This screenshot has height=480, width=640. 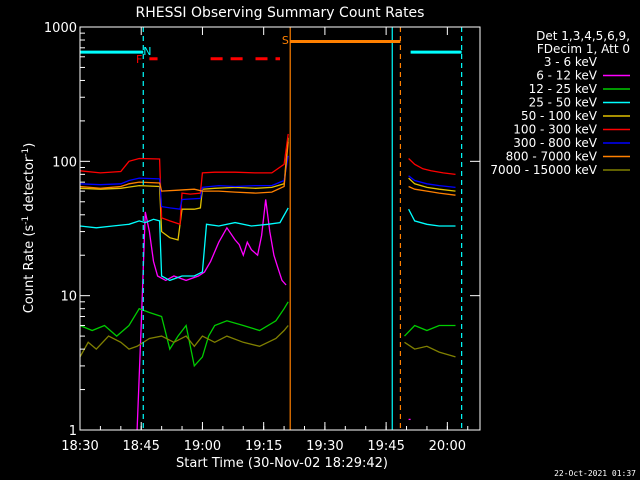 What do you see at coordinates (64, 162) in the screenshot?
I see `y-tick-label: 100` at bounding box center [64, 162].